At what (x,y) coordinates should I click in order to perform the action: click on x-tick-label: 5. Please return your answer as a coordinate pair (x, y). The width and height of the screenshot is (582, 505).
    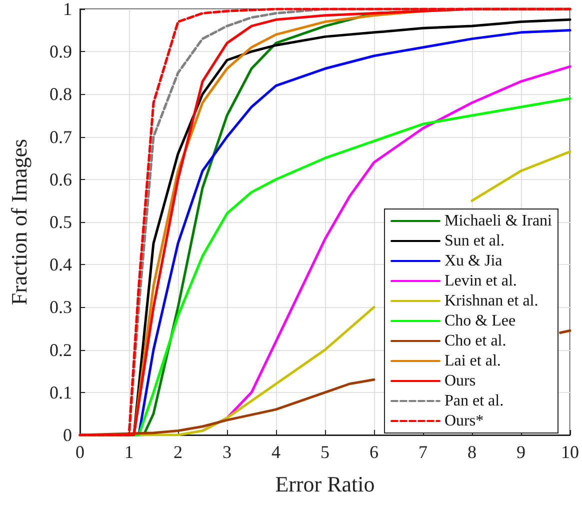
    Looking at the image, I should click on (325, 452).